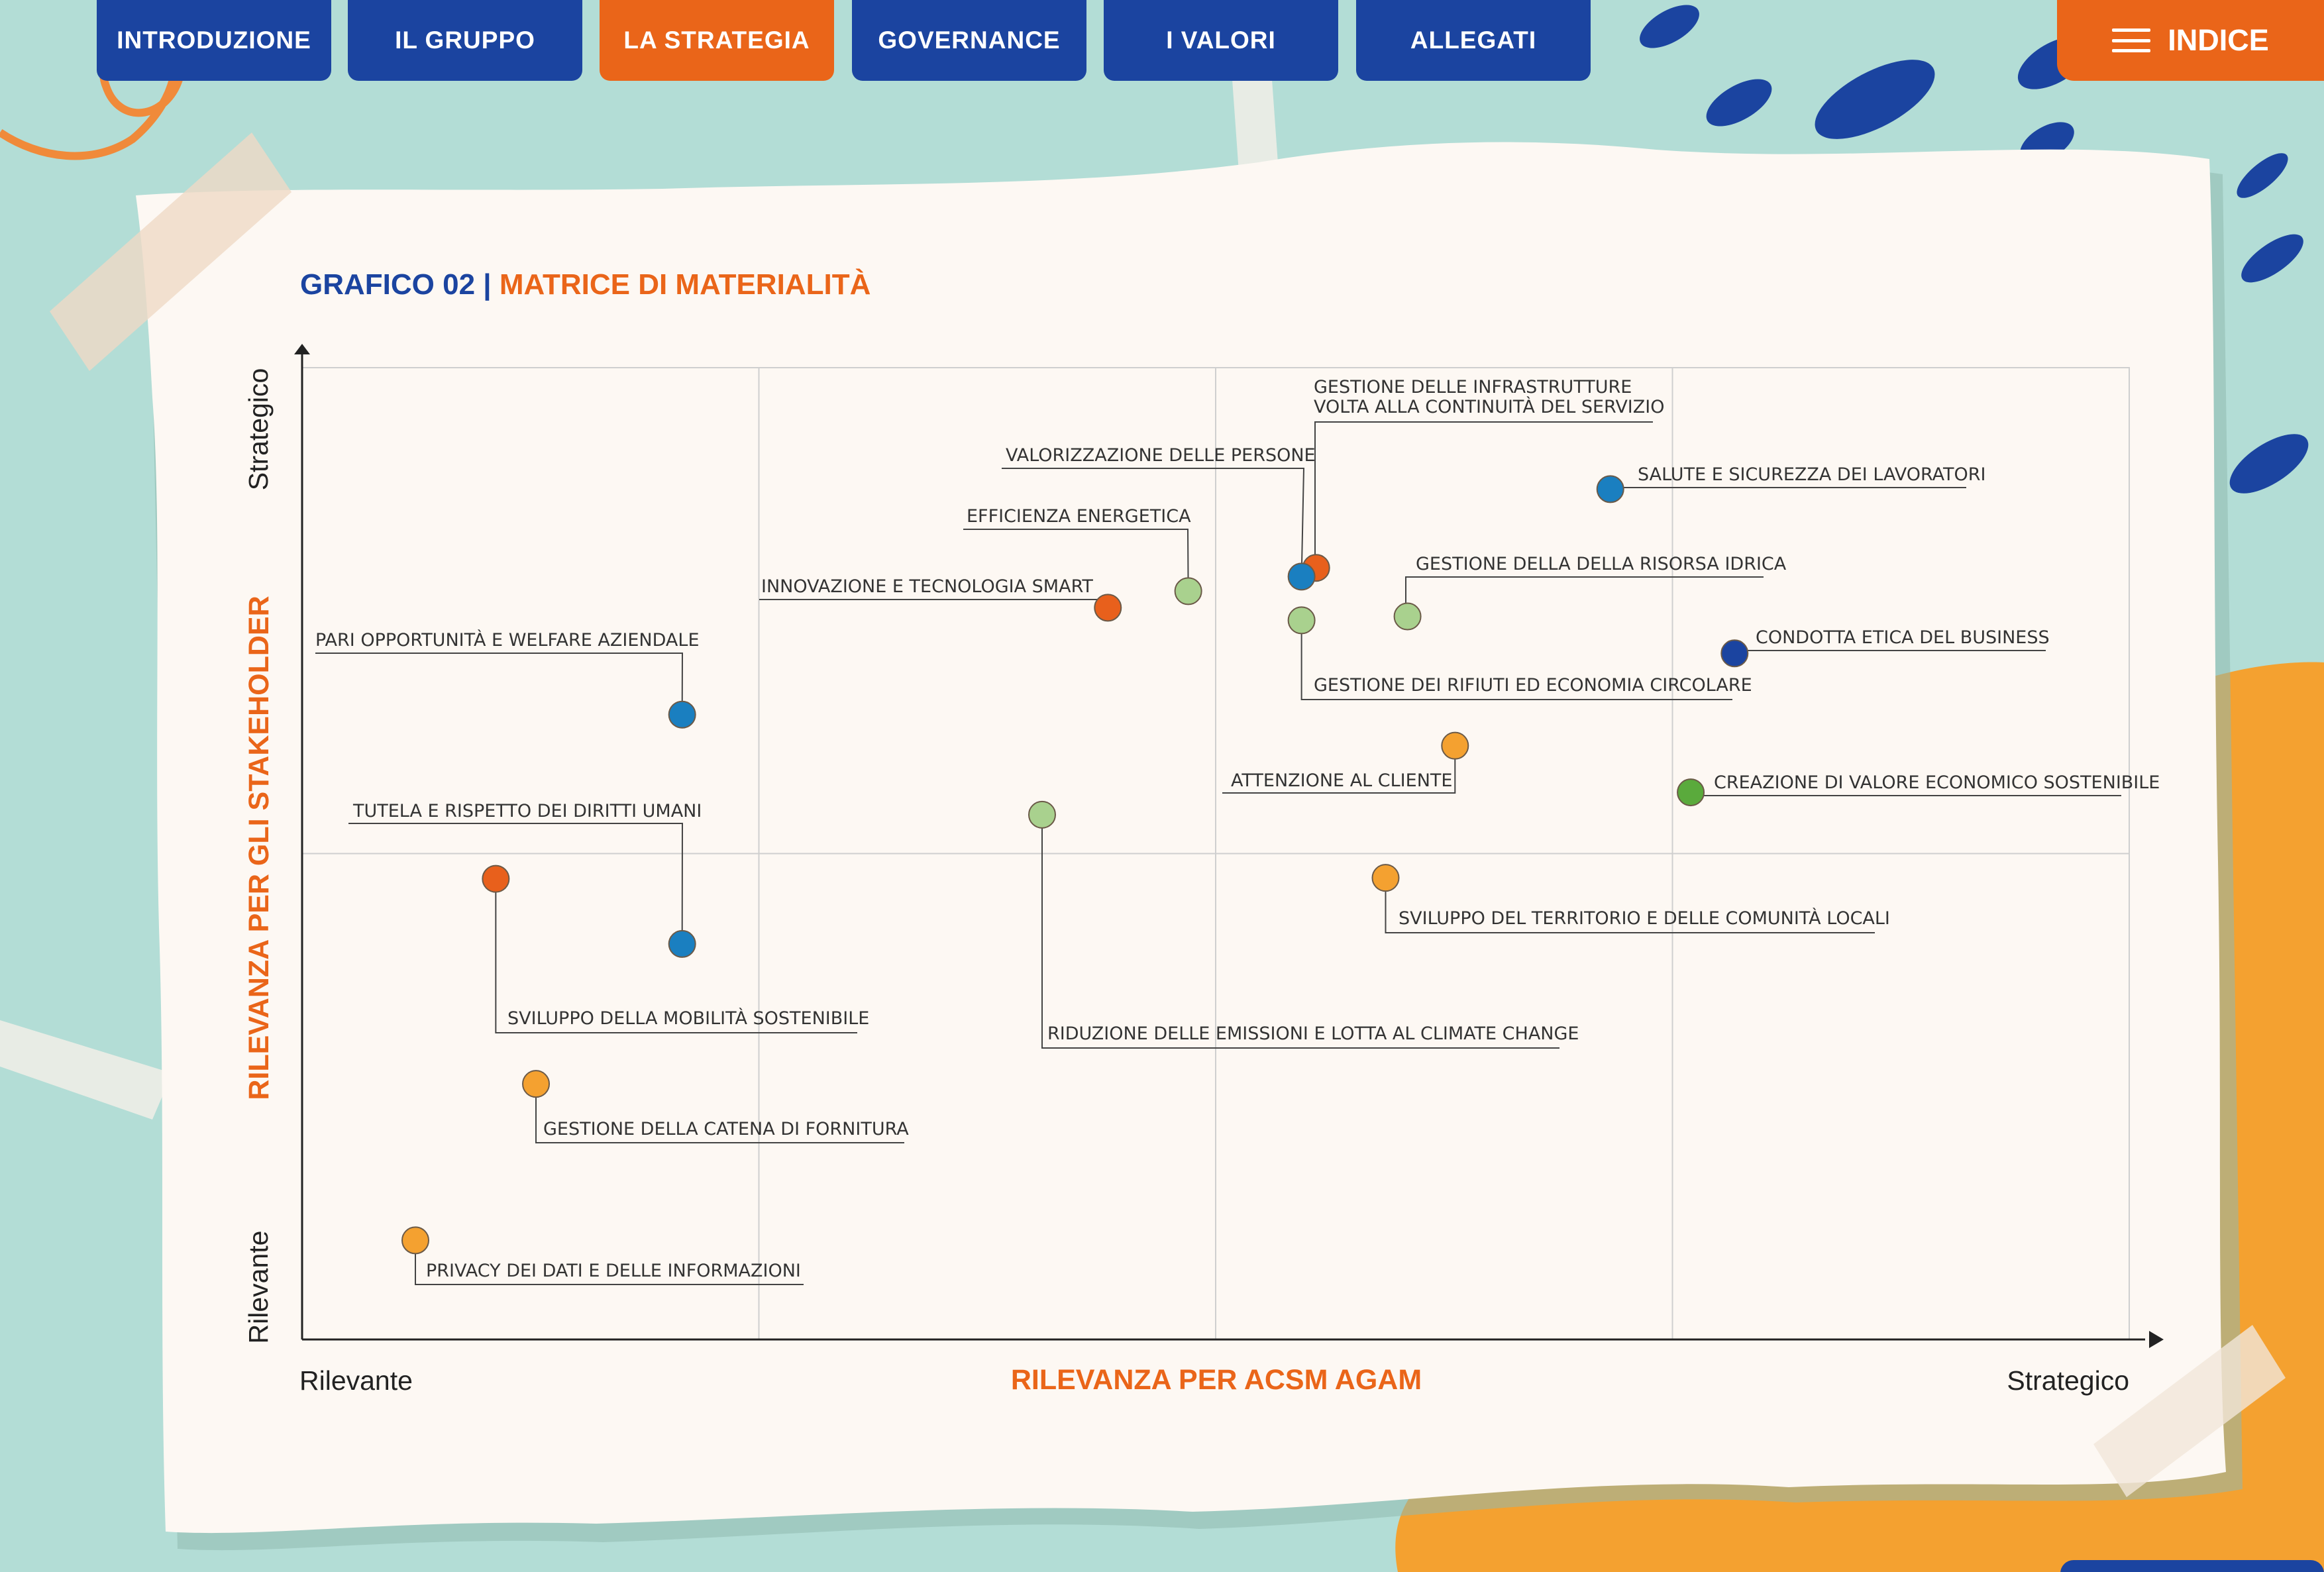 This screenshot has height=1572, width=2324. I want to click on point-label: SALUTE E SICUREZZA DEI LAVORATORI, so click(1812, 474).